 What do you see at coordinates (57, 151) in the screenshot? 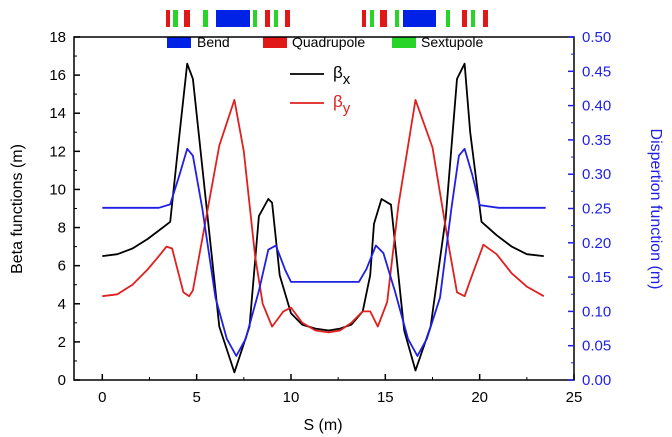
I see `left-y-tick-label: 12` at bounding box center [57, 151].